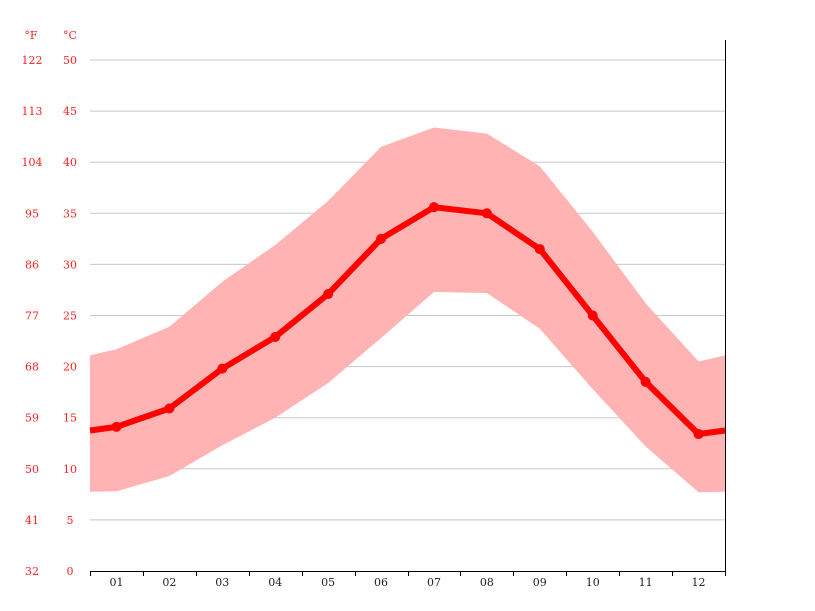 The width and height of the screenshot is (815, 611). Describe the element at coordinates (646, 582) in the screenshot. I see `x-tick-label: 11` at that location.